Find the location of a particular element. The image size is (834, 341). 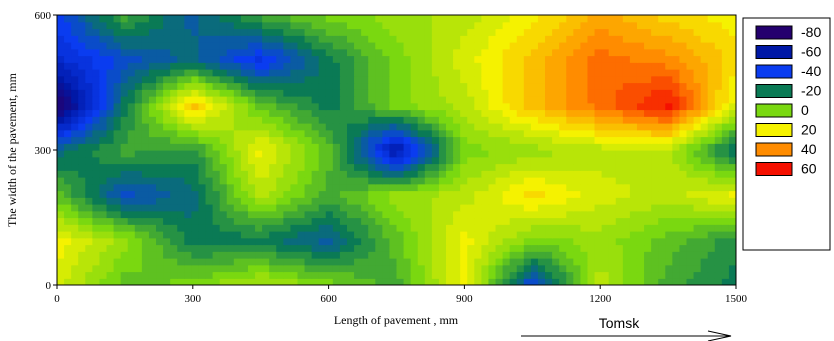

x-tick-label: 300 is located at coordinates (193, 299).